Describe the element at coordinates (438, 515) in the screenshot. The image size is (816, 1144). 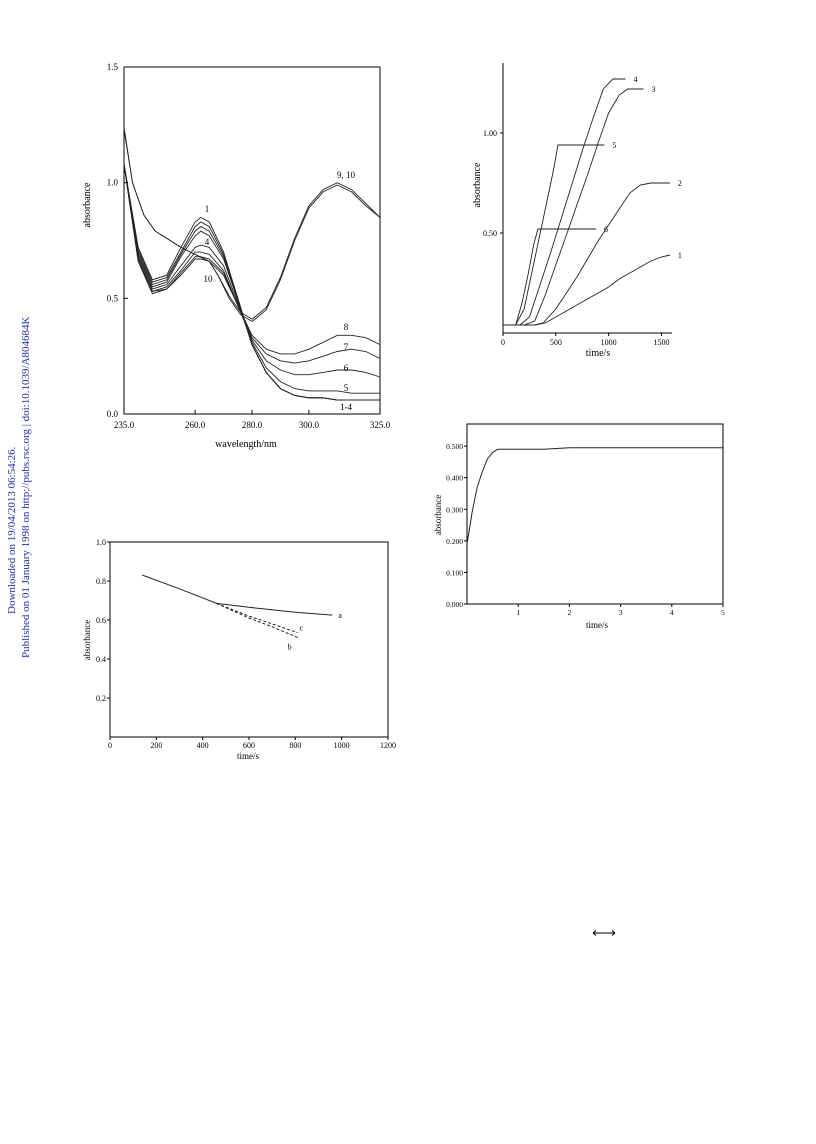
I see `fast-ylabel: absorbance` at that location.